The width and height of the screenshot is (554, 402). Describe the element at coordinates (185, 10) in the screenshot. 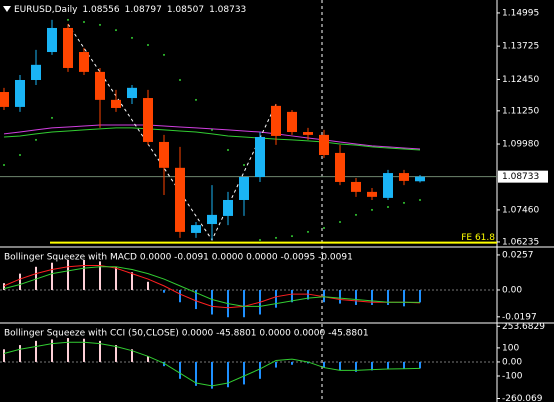

I see `title-low: 1.08507` at that location.